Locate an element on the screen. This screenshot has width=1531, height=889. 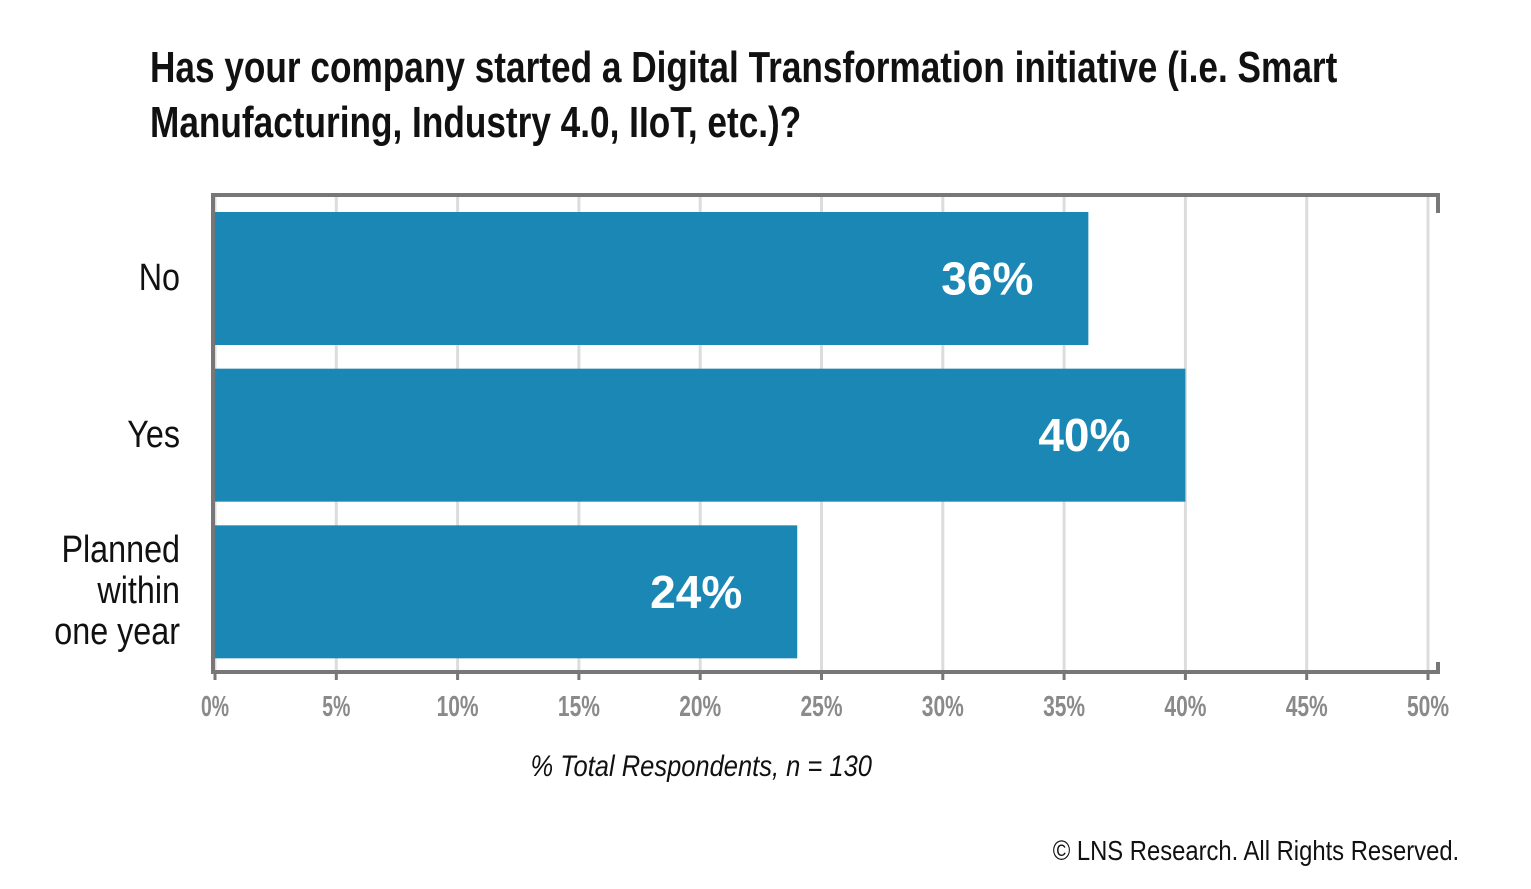
x-tick-label: 30% is located at coordinates (943, 707).